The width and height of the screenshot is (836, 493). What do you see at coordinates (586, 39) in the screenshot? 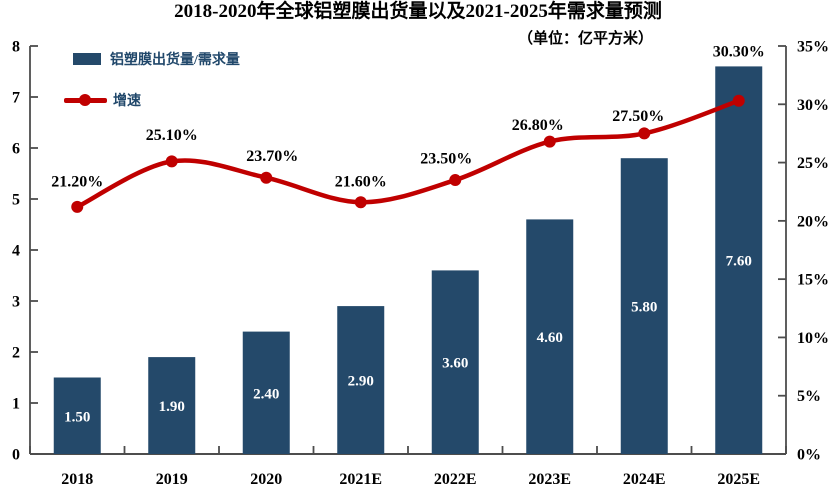
I see `chart-subtitle: （单位：亿平方米）` at bounding box center [586, 39].